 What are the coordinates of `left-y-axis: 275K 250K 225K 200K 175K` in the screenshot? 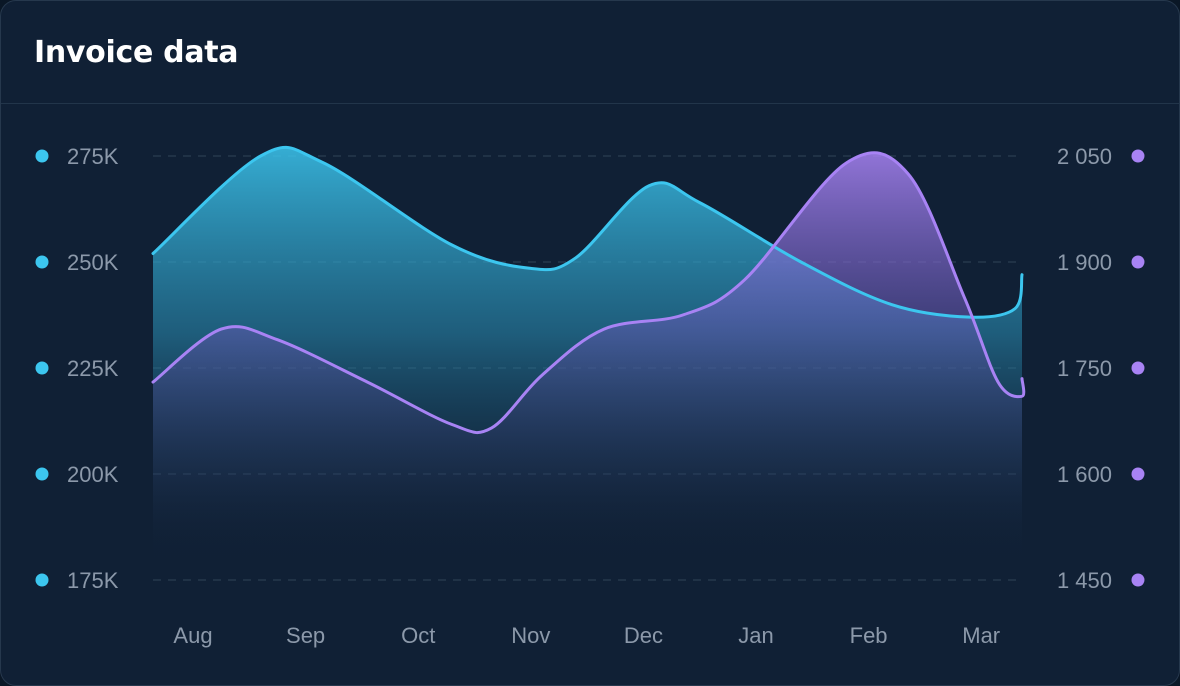 It's located at (77, 368).